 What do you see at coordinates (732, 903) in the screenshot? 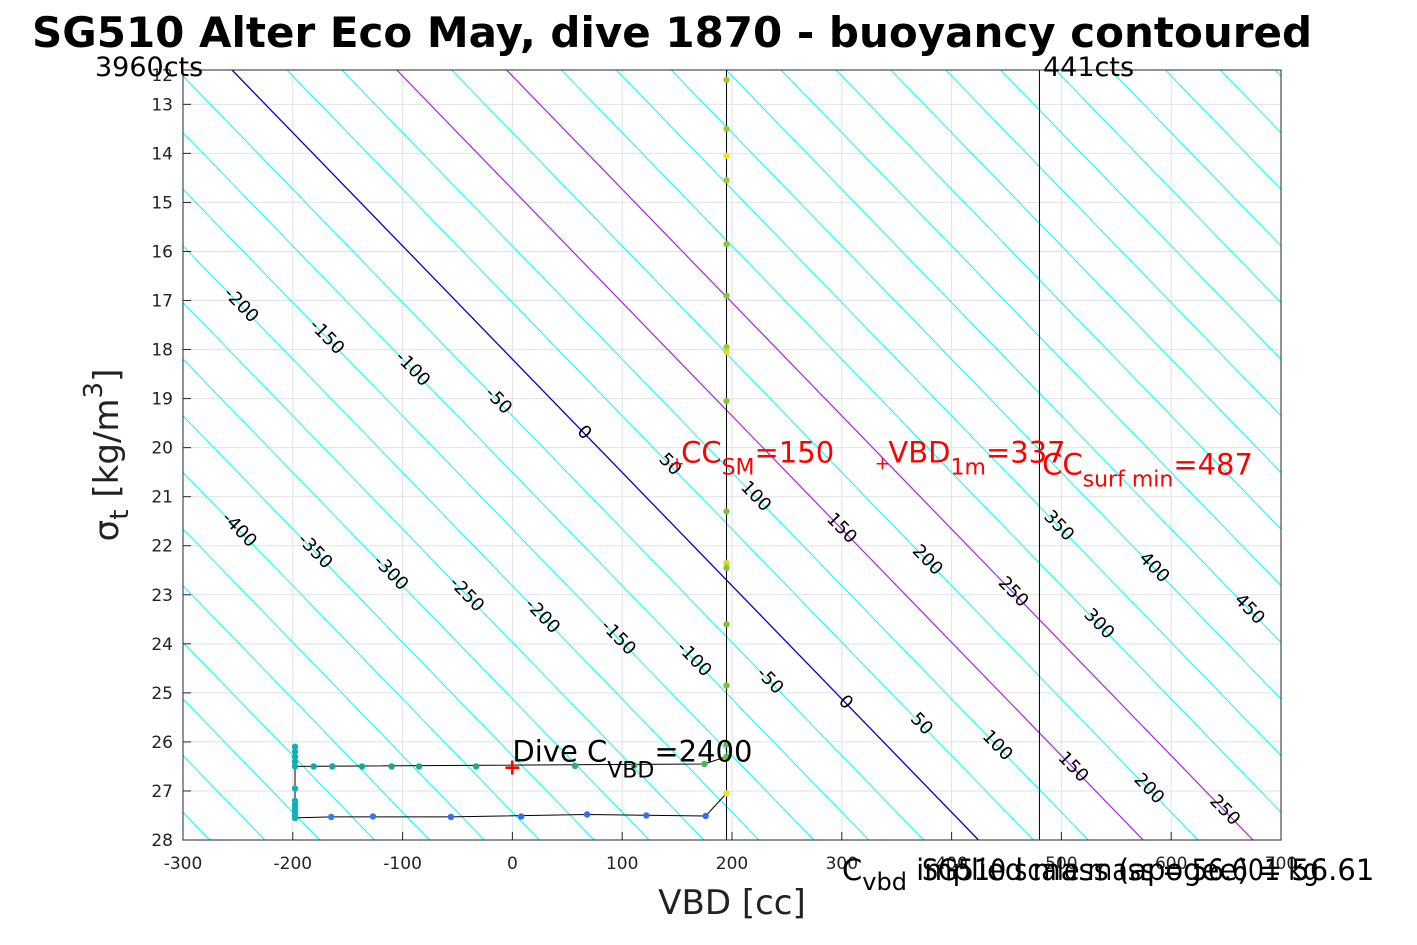
I see `x-axis-label: VBD [cc]` at bounding box center [732, 903].